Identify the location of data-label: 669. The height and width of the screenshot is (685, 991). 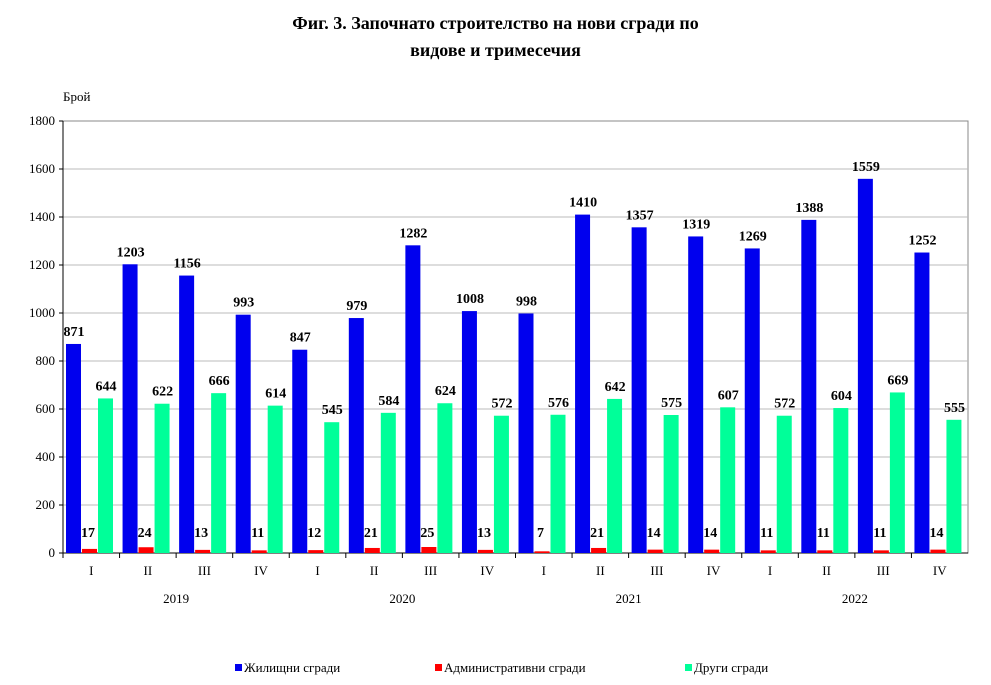
(897, 380).